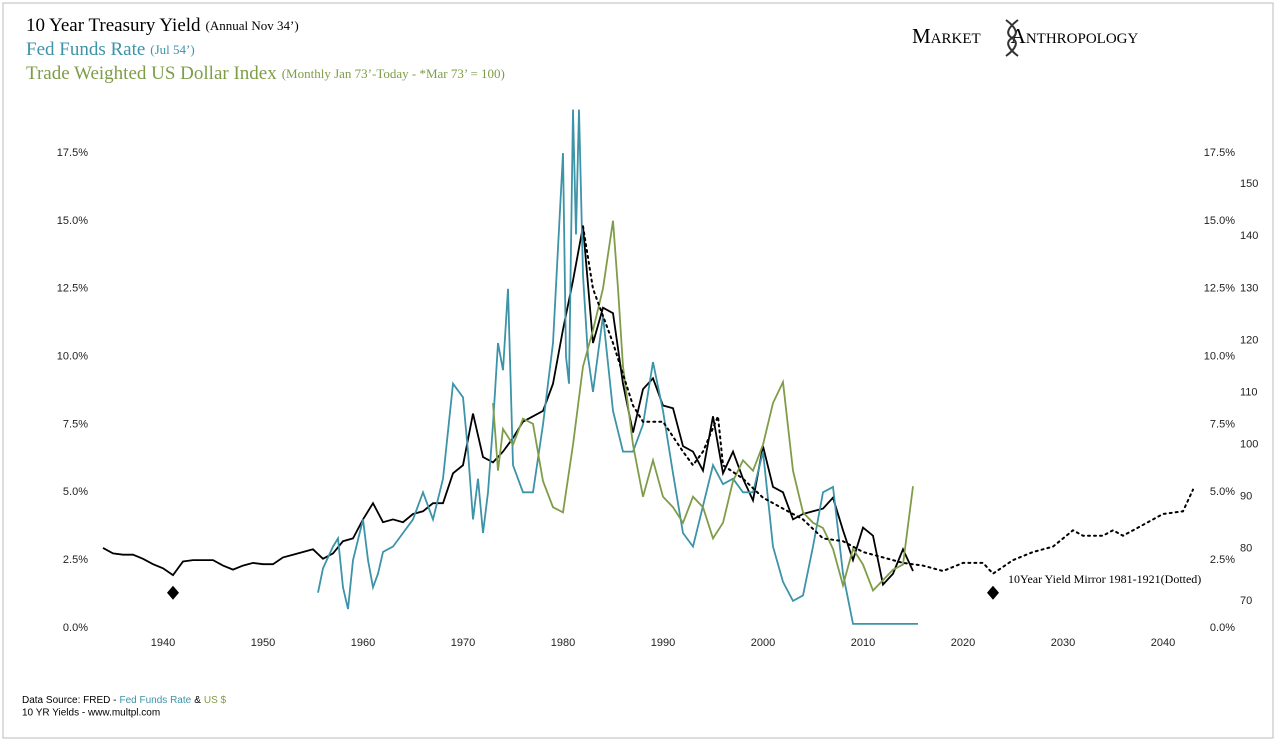  What do you see at coordinates (72, 289) in the screenshot?
I see `y-tick-label: 12.5%` at bounding box center [72, 289].